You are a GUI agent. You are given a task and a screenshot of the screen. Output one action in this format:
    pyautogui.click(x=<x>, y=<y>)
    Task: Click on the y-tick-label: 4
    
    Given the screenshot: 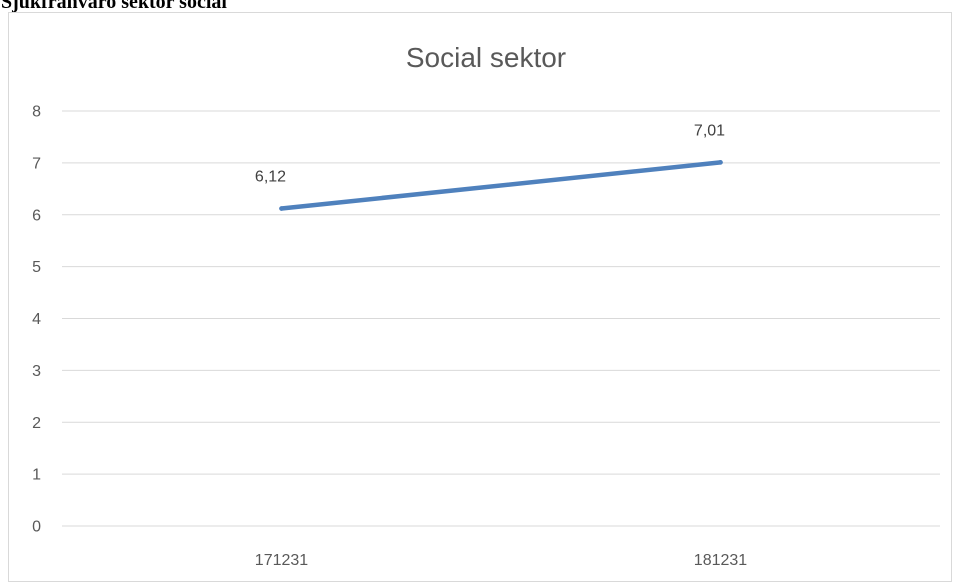 What is the action you would take?
    pyautogui.click(x=36, y=319)
    